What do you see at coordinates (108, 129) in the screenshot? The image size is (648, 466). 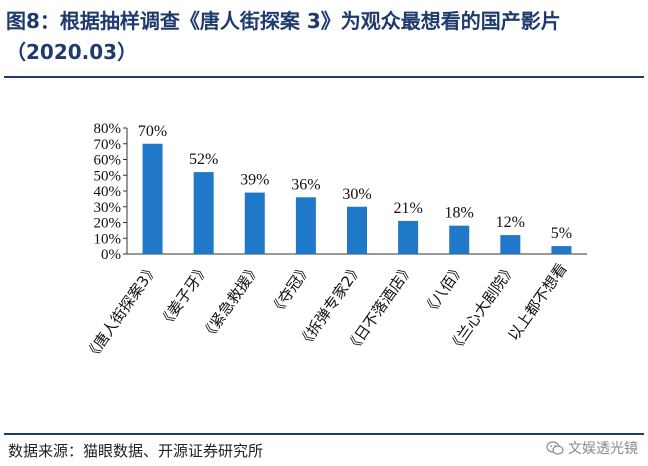 I see `y-tick-label: 80%` at bounding box center [108, 129].